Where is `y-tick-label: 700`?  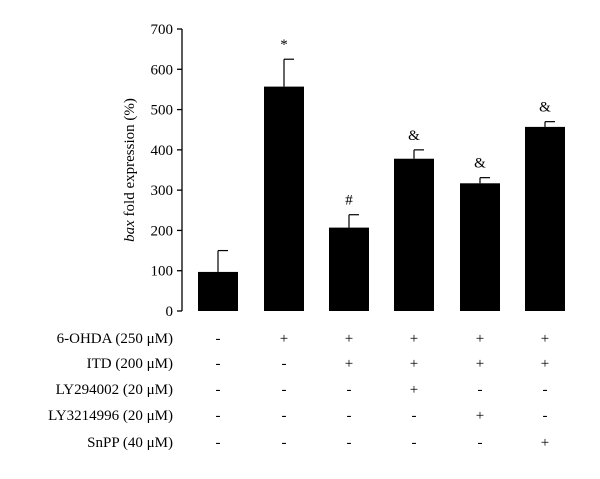 y-tick-label: 700 is located at coordinates (162, 30).